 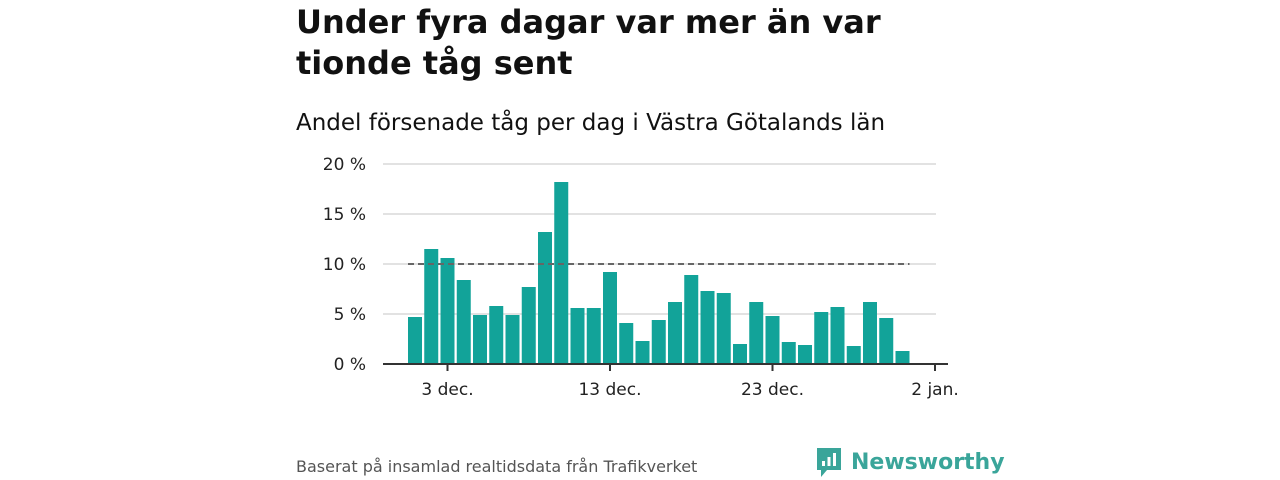 I want to click on y-tick-labels: 0 % 5 % 10 % 15 % 20 %, so click(x=344, y=265).